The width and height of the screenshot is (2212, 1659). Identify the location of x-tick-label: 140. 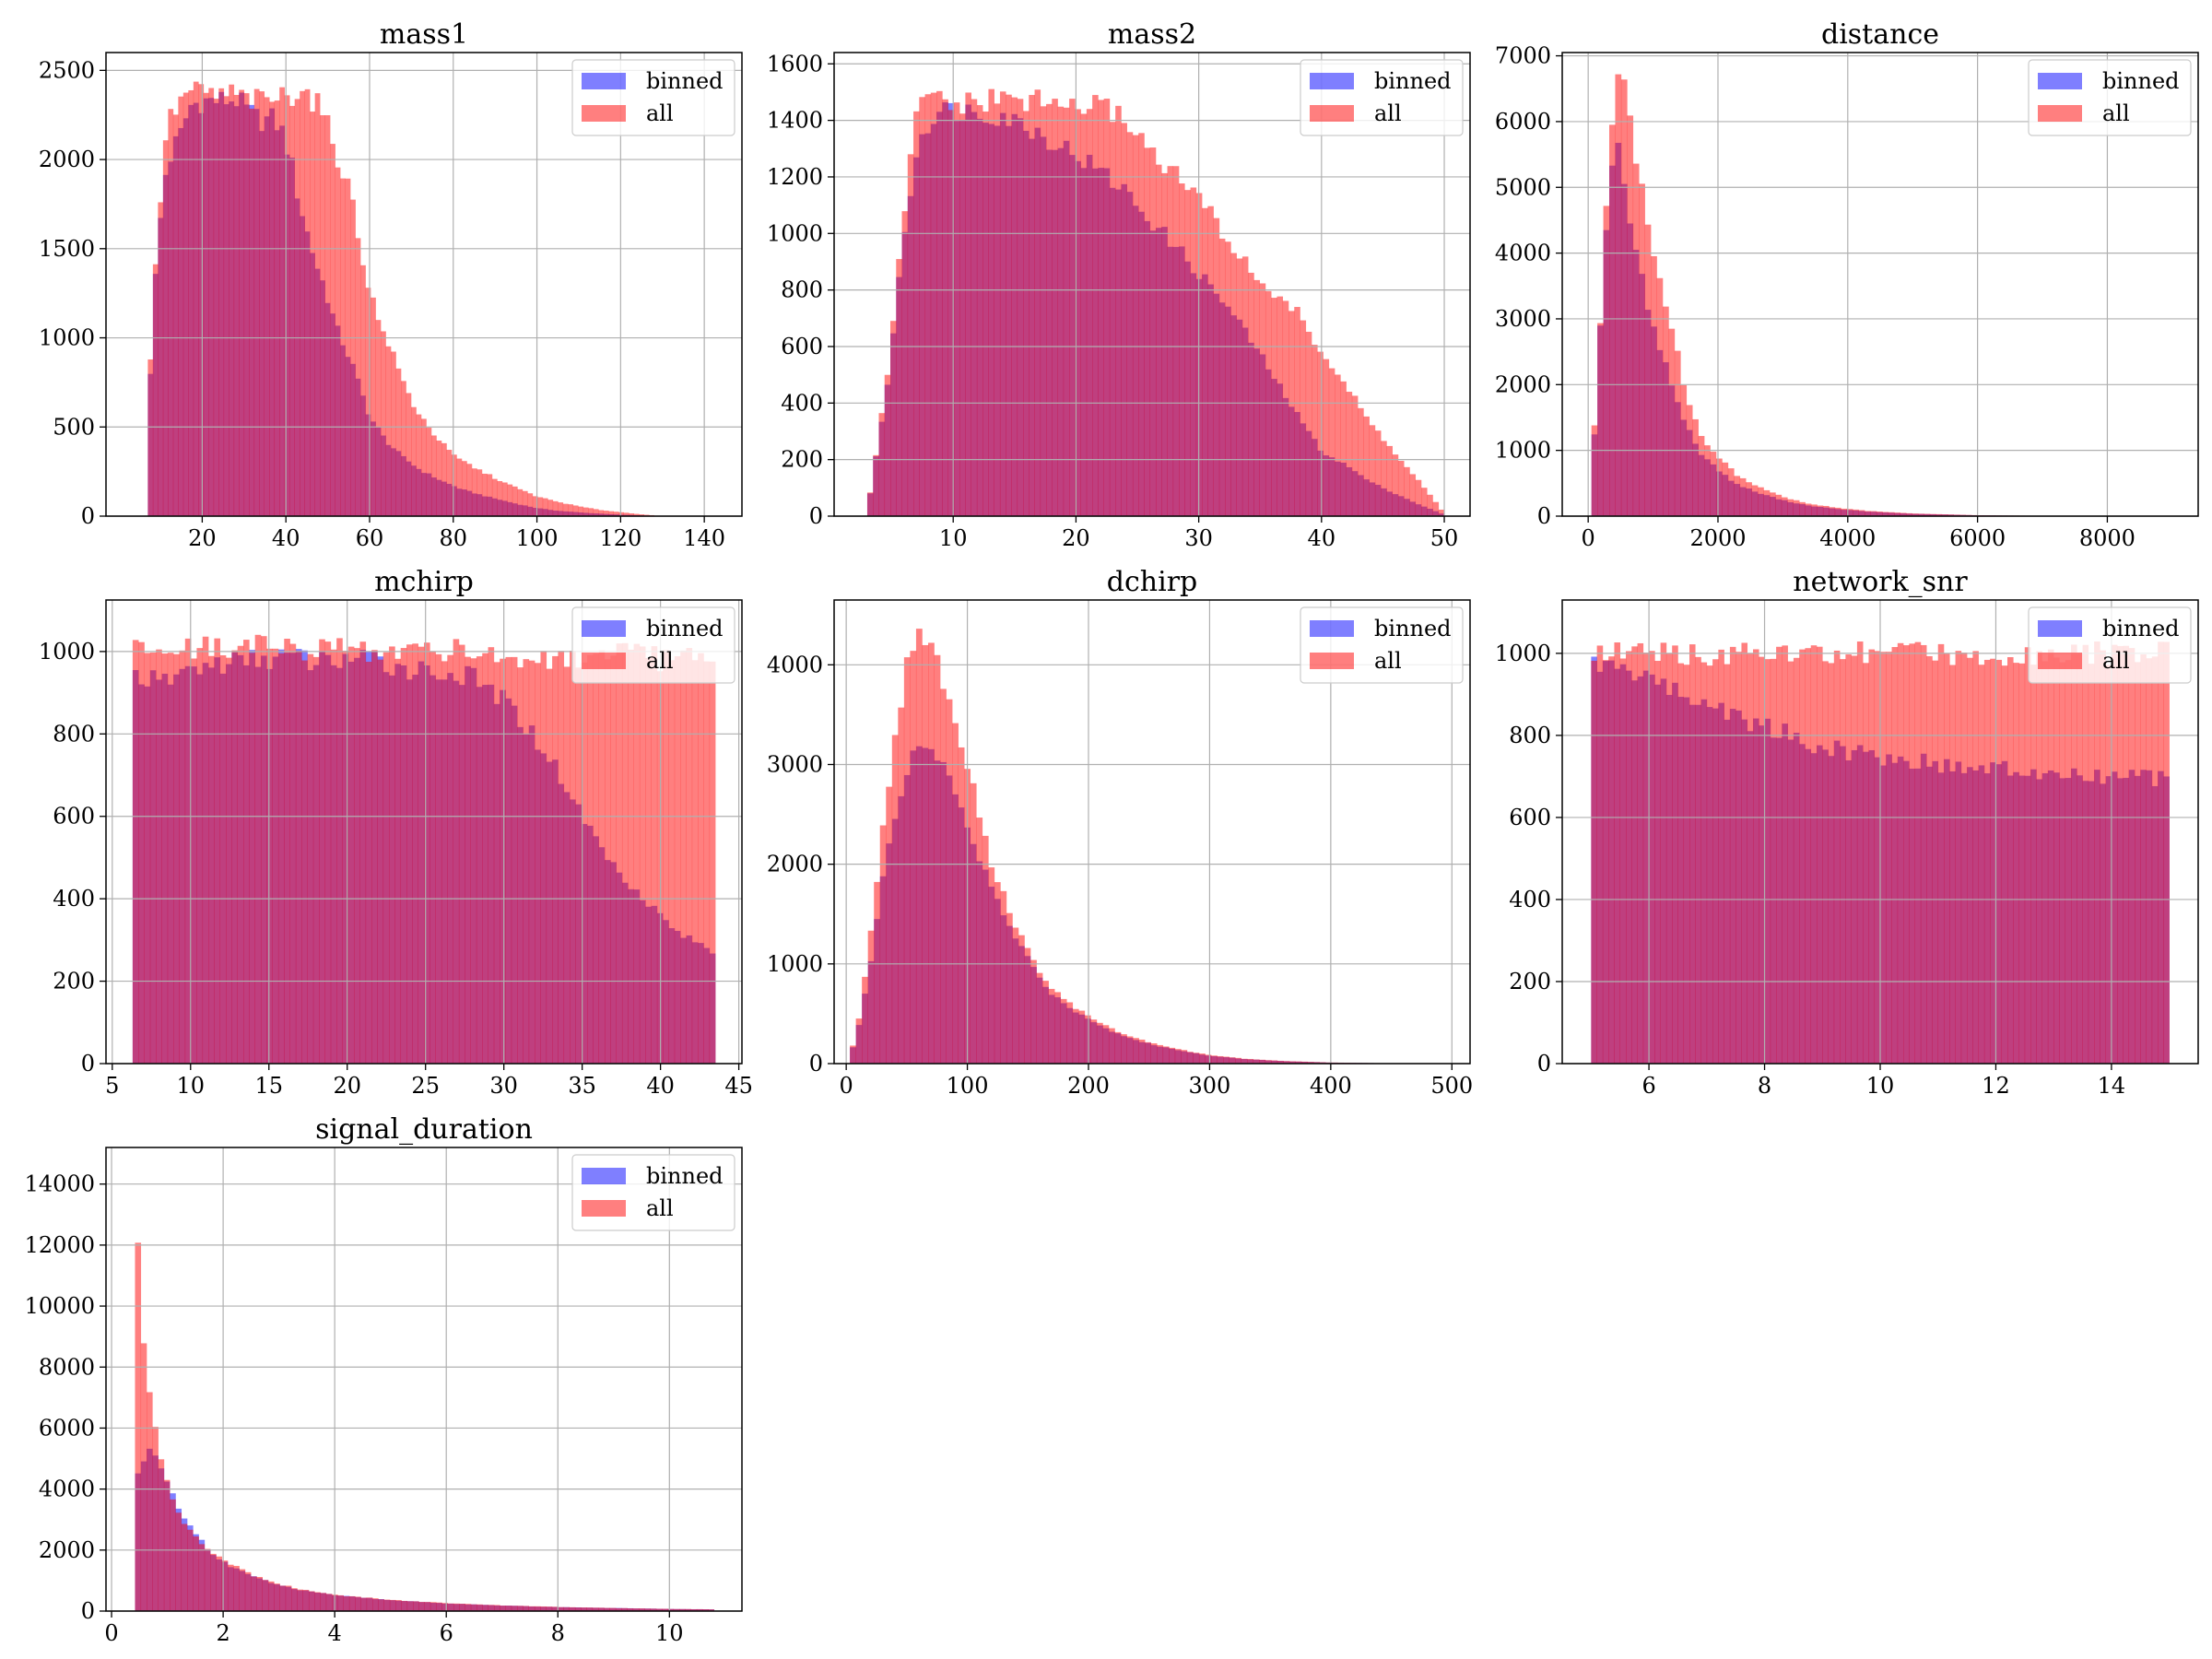
(704, 538).